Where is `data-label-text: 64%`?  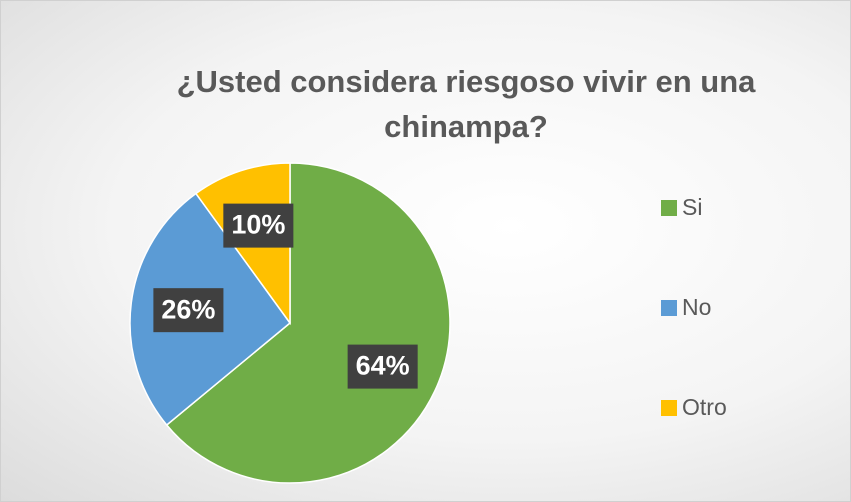
data-label-text: 64% is located at coordinates (383, 366).